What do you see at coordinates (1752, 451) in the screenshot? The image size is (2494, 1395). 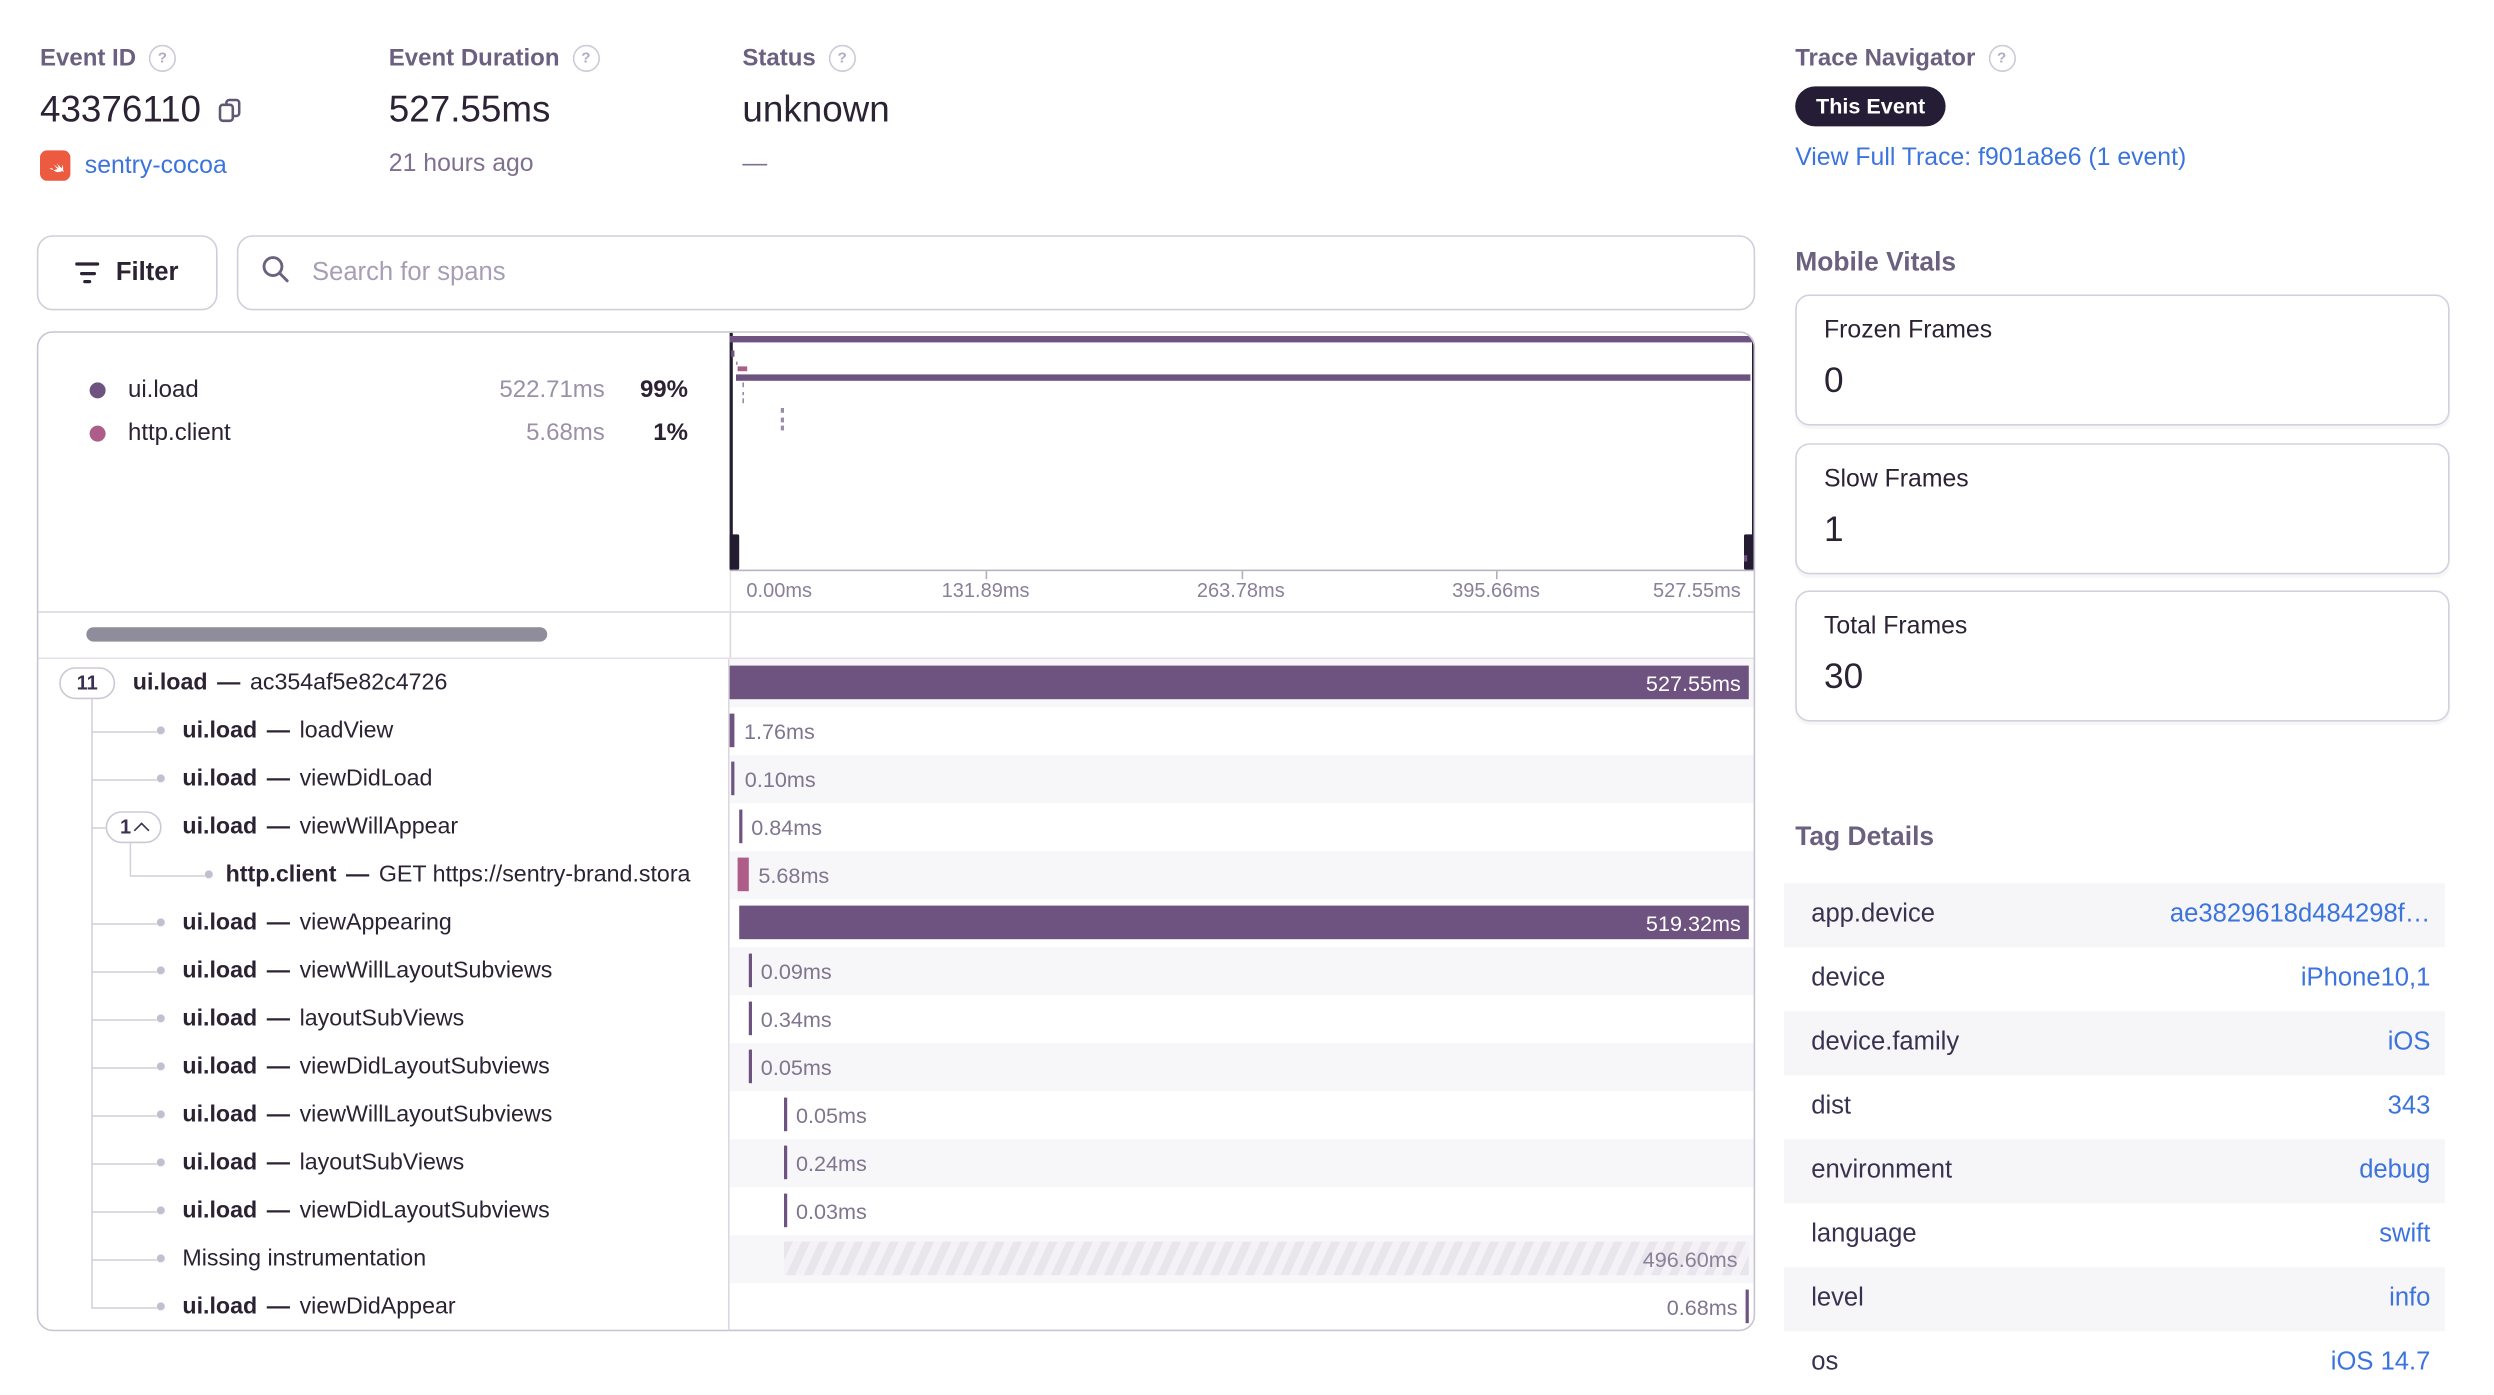 I see `minimap-window-right-edge` at bounding box center [1752, 451].